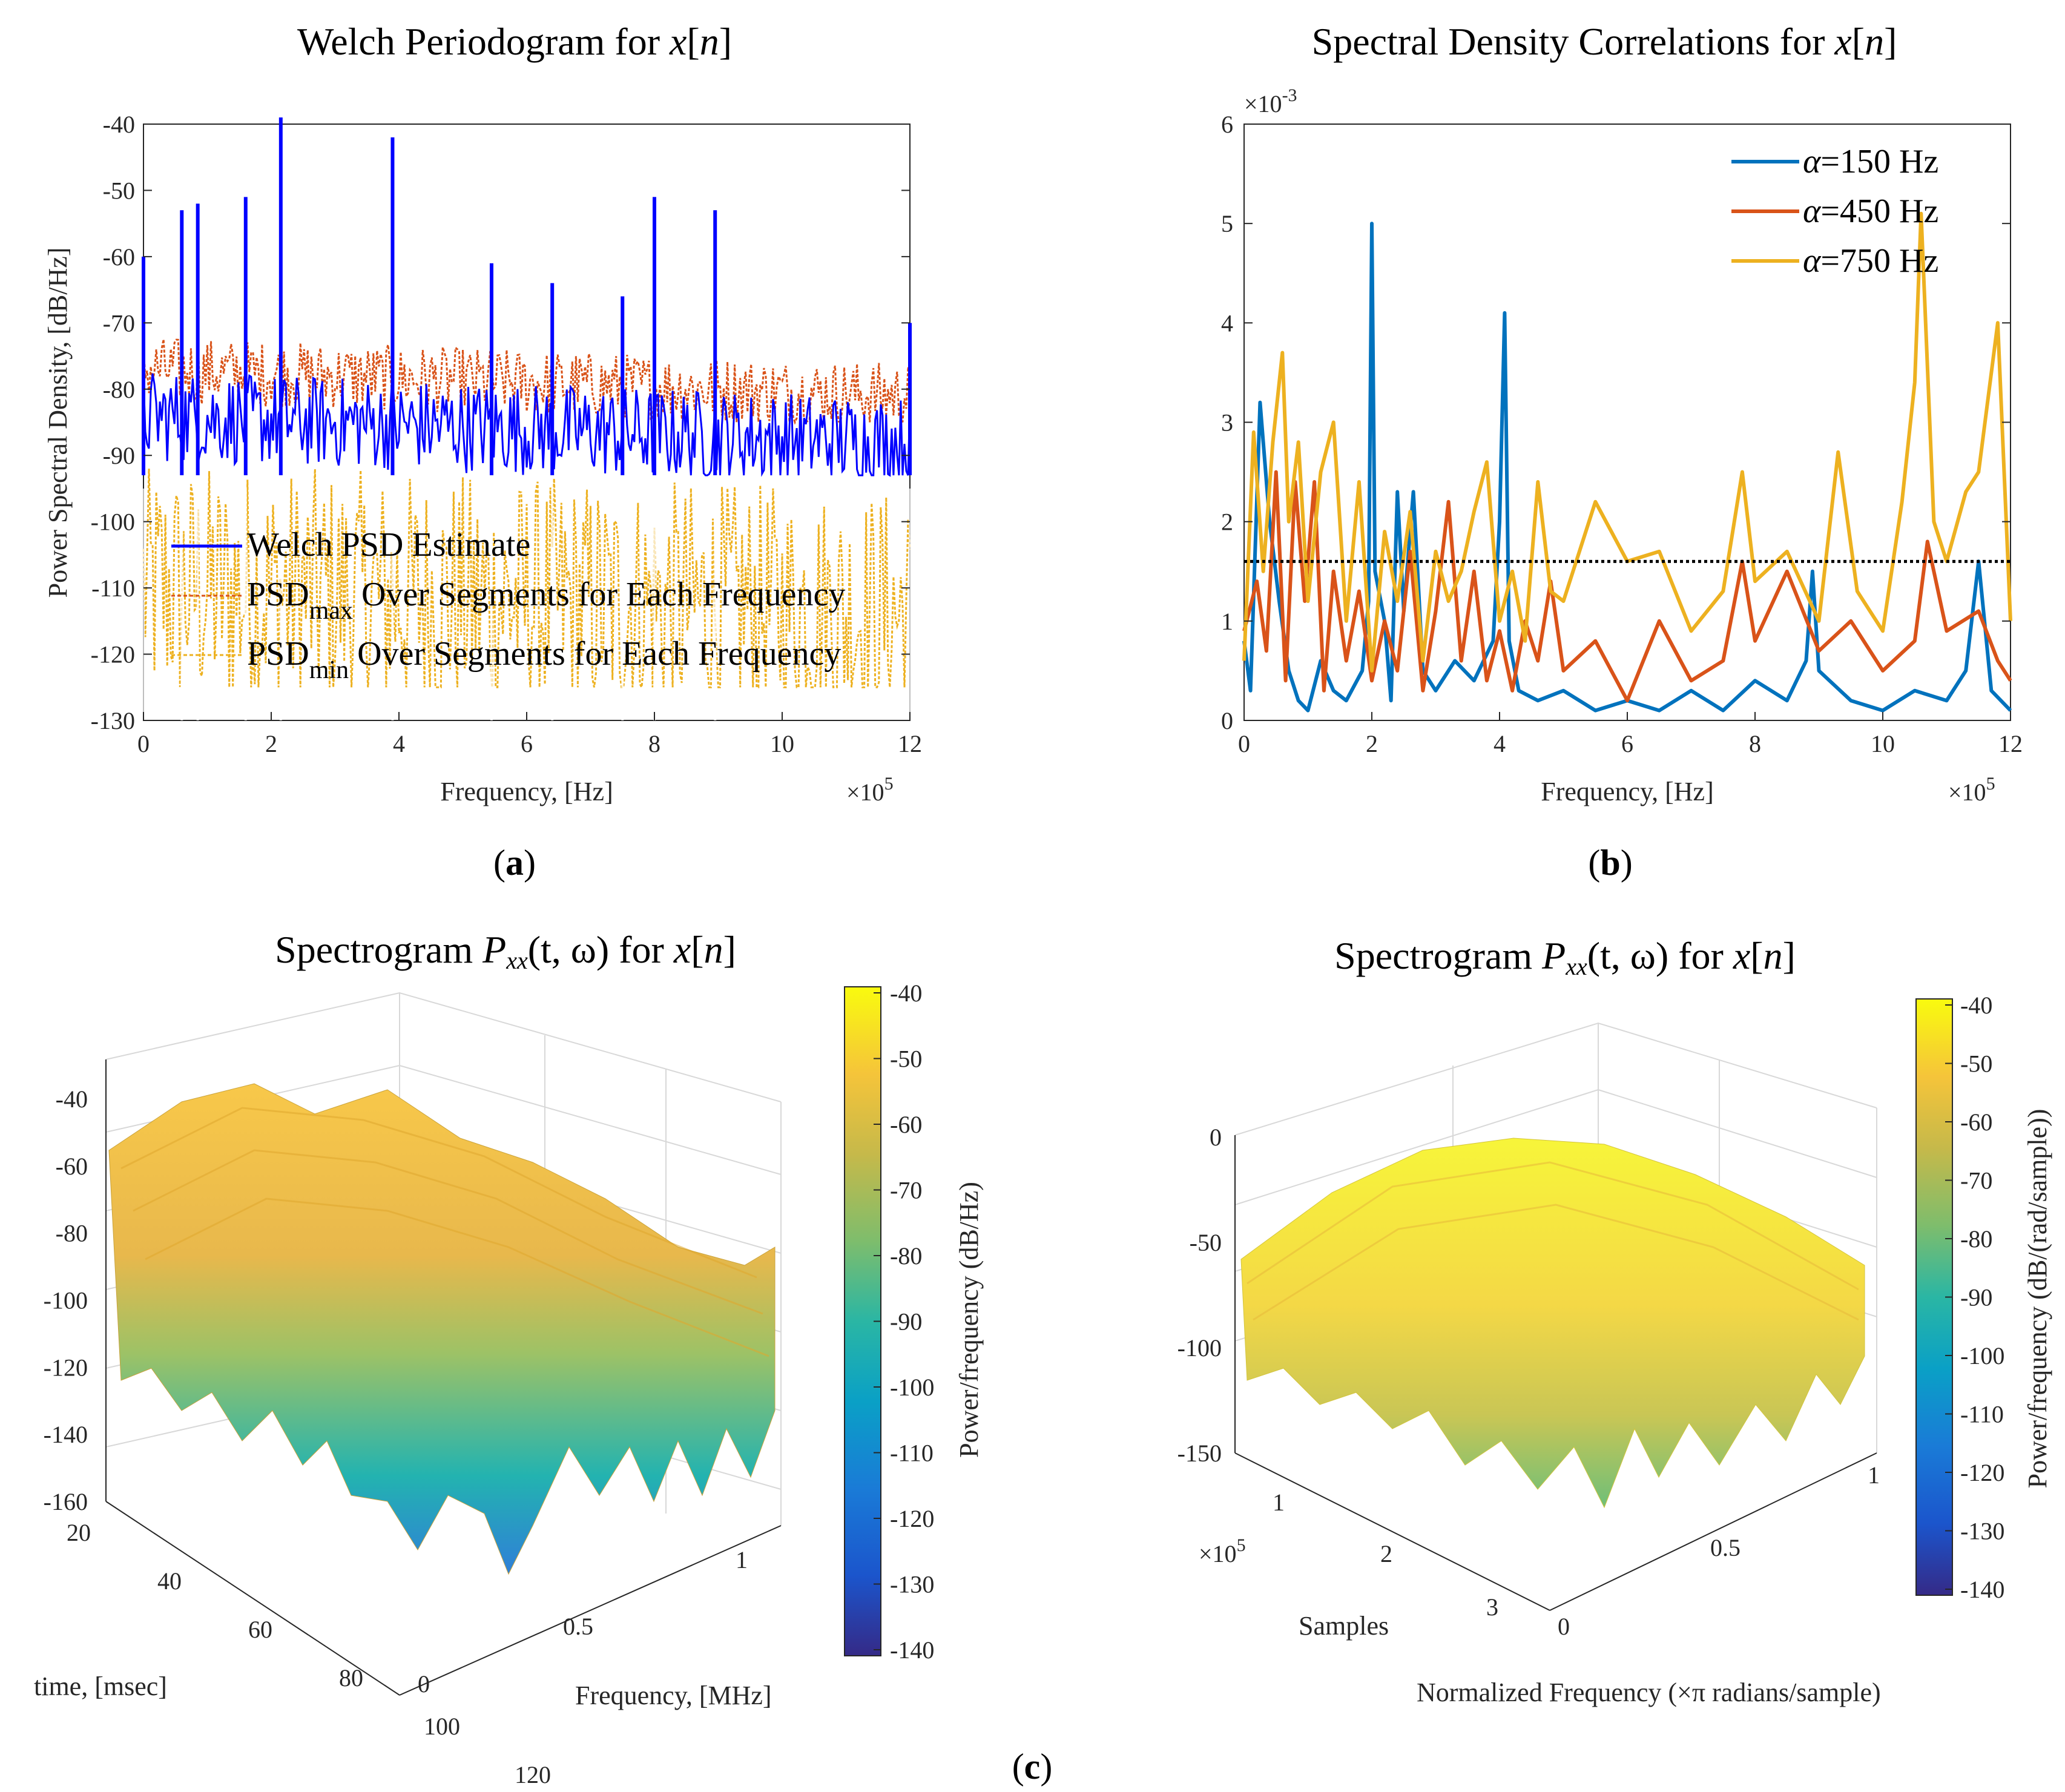  I want to click on panel-b-ytick-label: 4, so click(1227, 323).